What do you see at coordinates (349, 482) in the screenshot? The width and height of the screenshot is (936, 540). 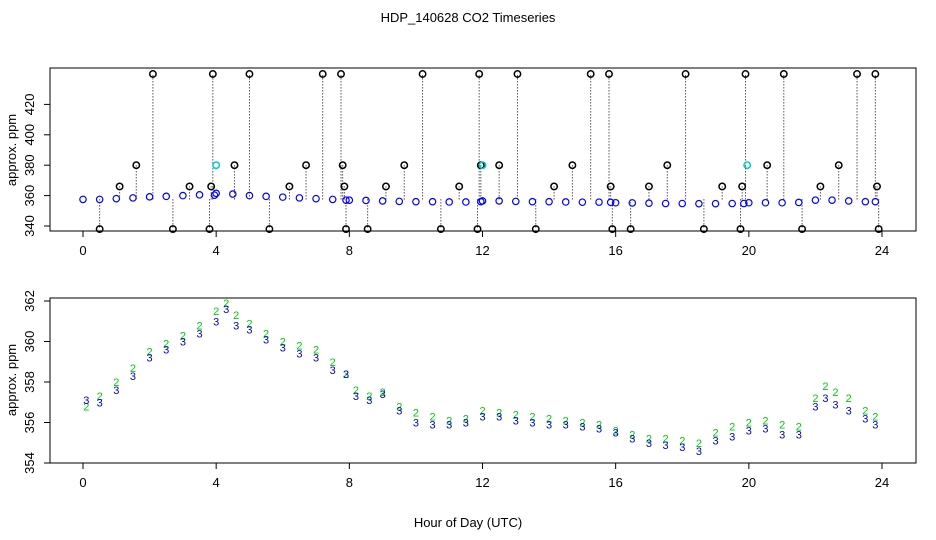 I see `x-tick-label: 8` at bounding box center [349, 482].